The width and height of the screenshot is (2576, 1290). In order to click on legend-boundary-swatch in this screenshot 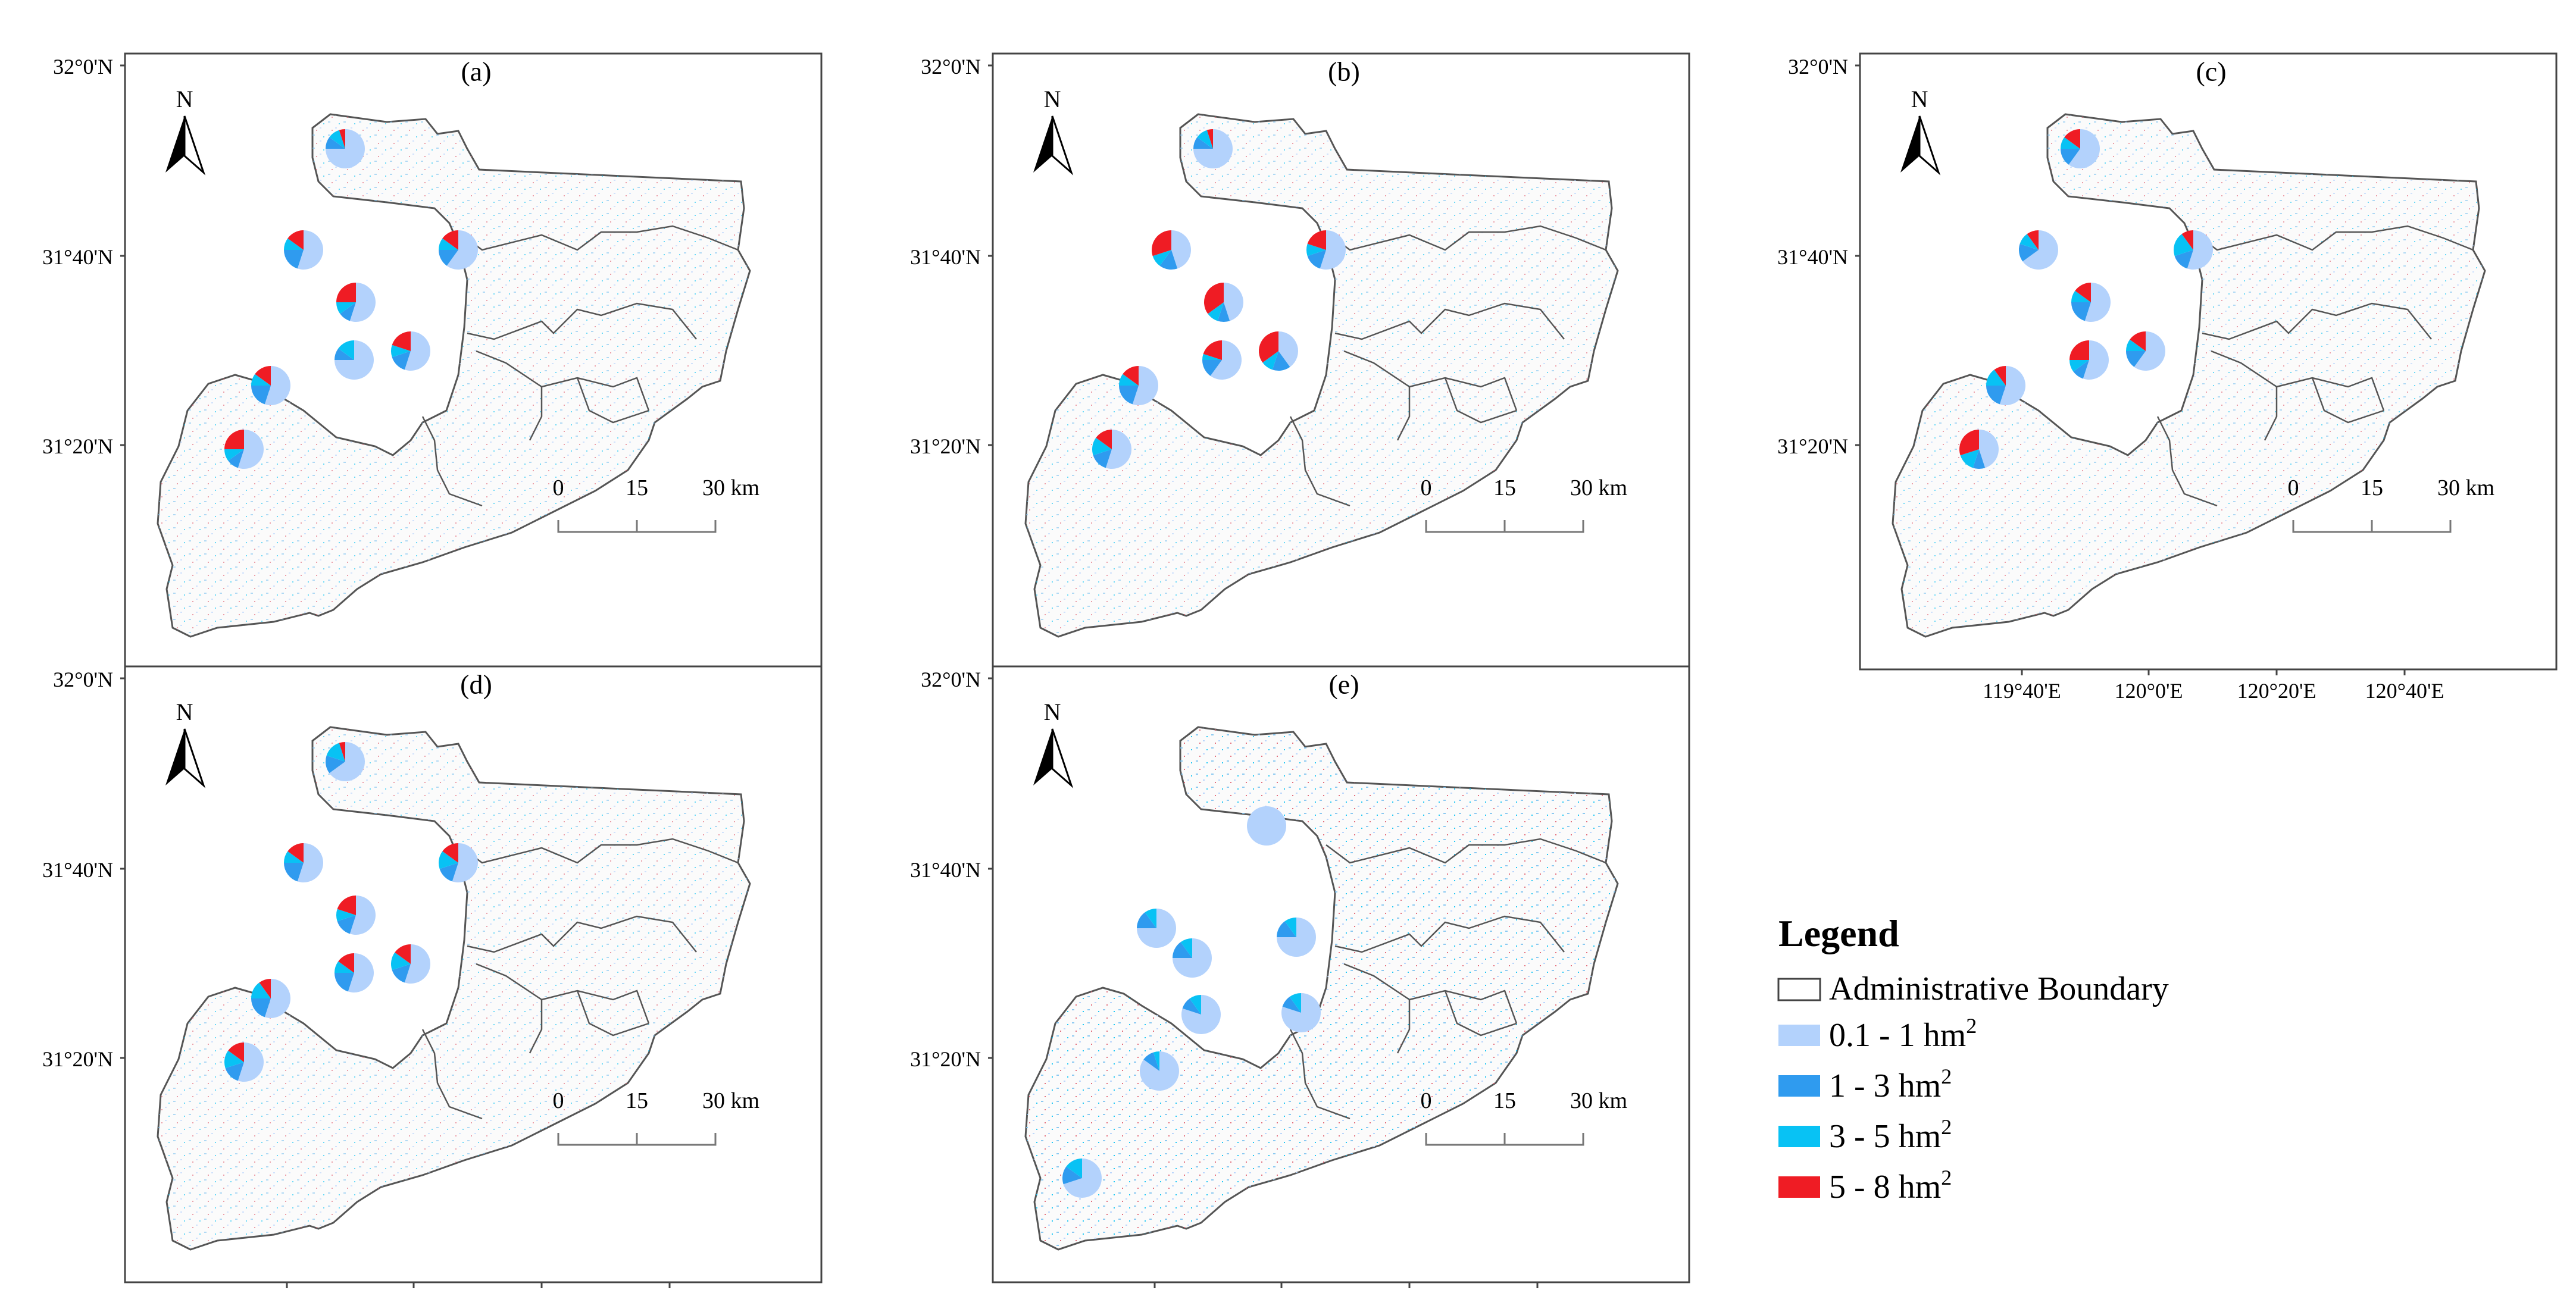, I will do `click(1799, 989)`.